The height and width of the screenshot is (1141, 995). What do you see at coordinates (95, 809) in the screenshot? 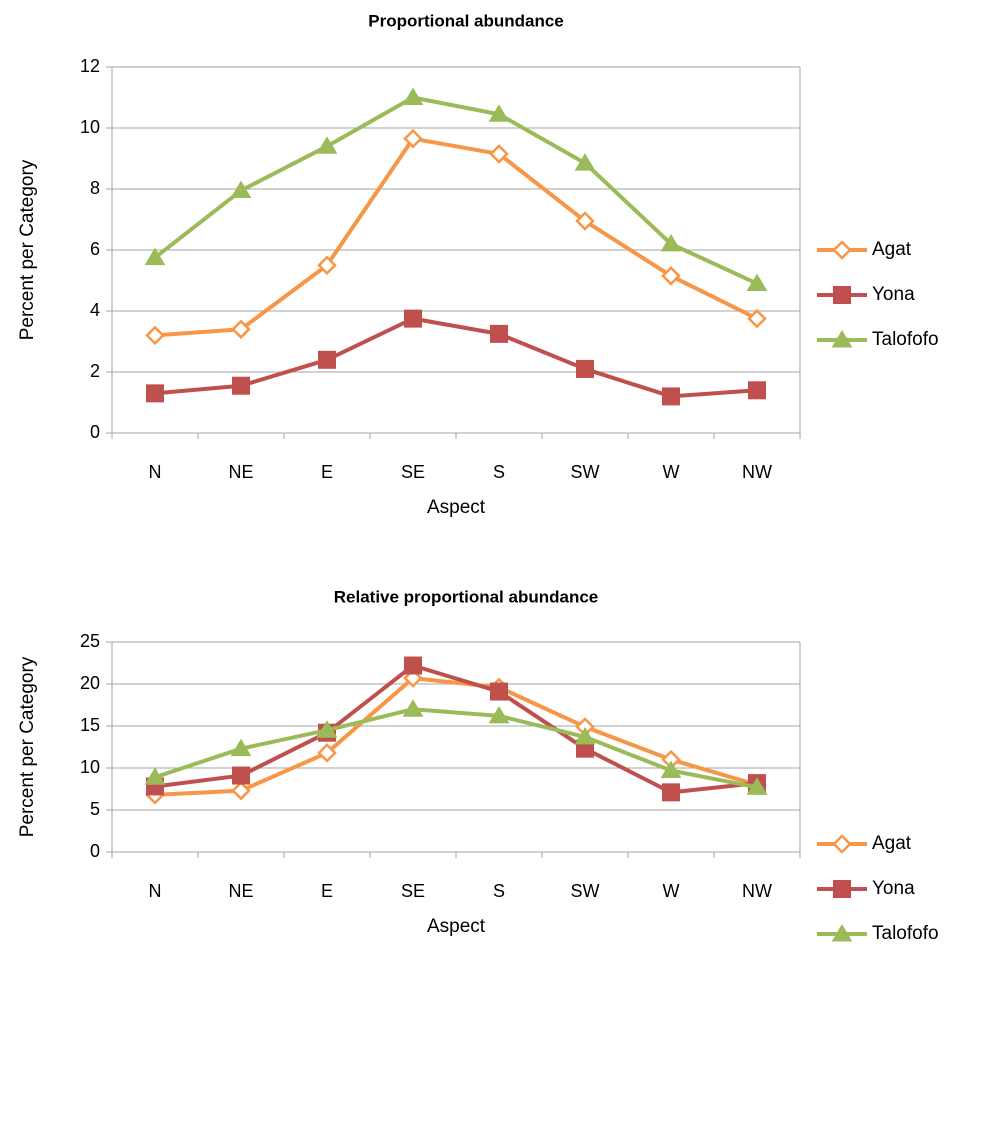
I see `y-tick-label: 5` at bounding box center [95, 809].